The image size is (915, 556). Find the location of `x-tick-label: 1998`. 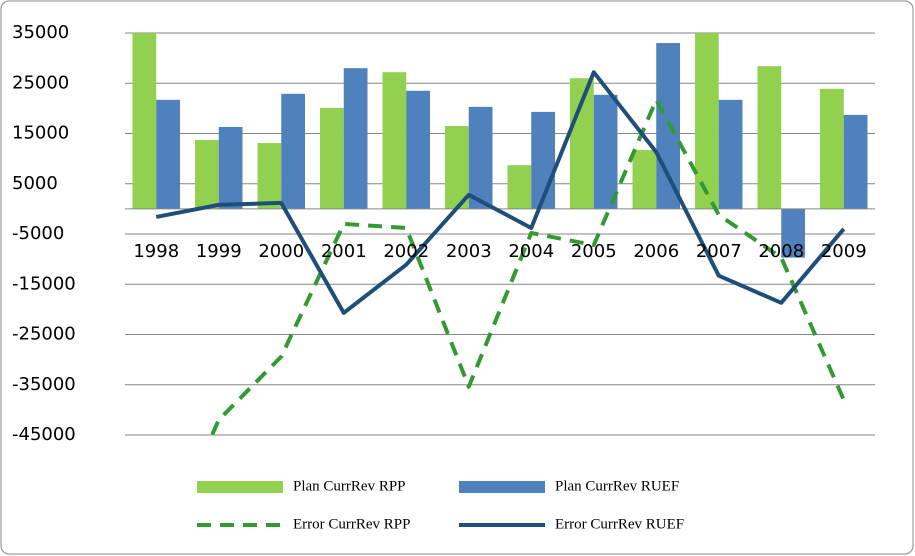

x-tick-label: 1998 is located at coordinates (156, 251).